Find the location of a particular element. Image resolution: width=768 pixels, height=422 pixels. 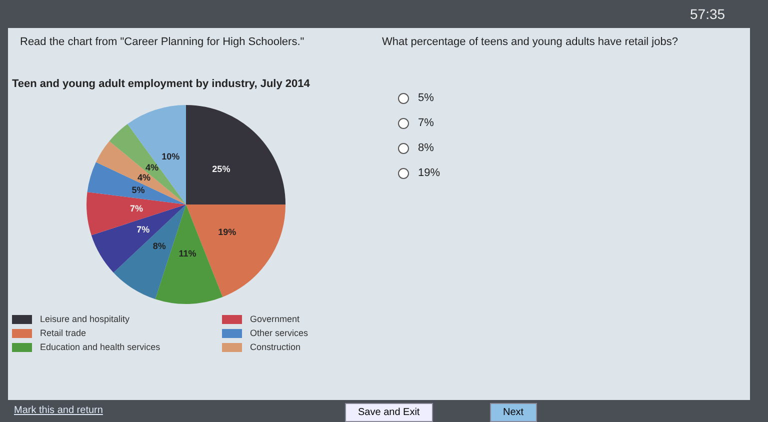

legend-label: Other services is located at coordinates (279, 333).